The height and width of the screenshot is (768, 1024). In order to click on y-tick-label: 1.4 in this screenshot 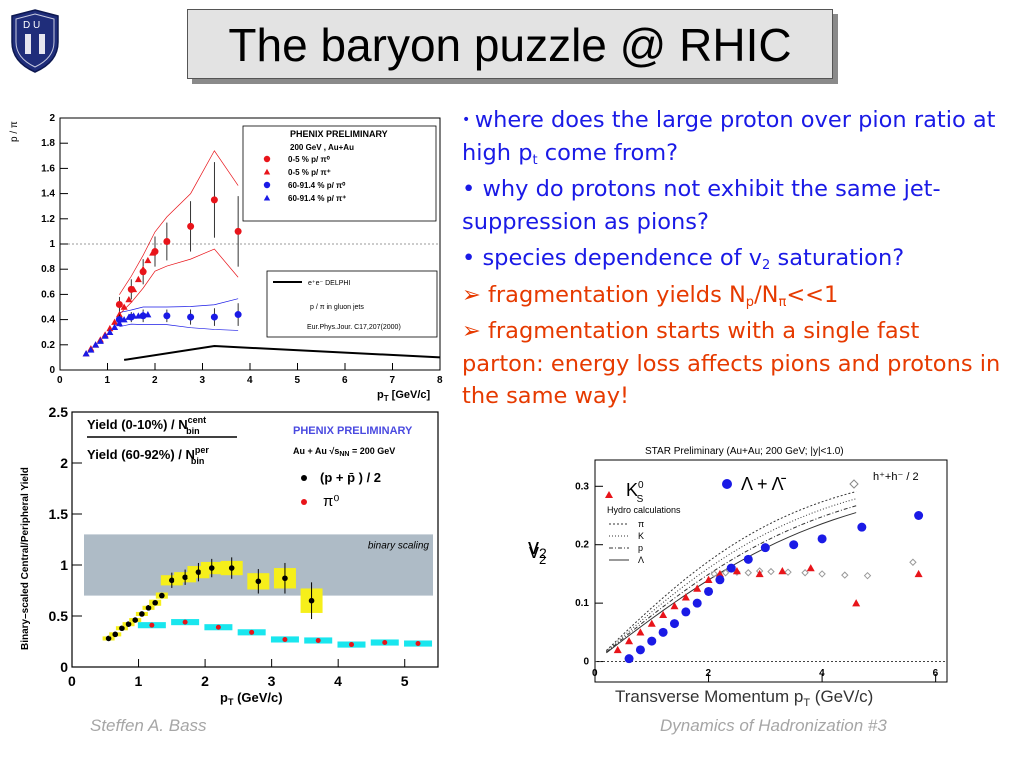, I will do `click(48, 194)`.